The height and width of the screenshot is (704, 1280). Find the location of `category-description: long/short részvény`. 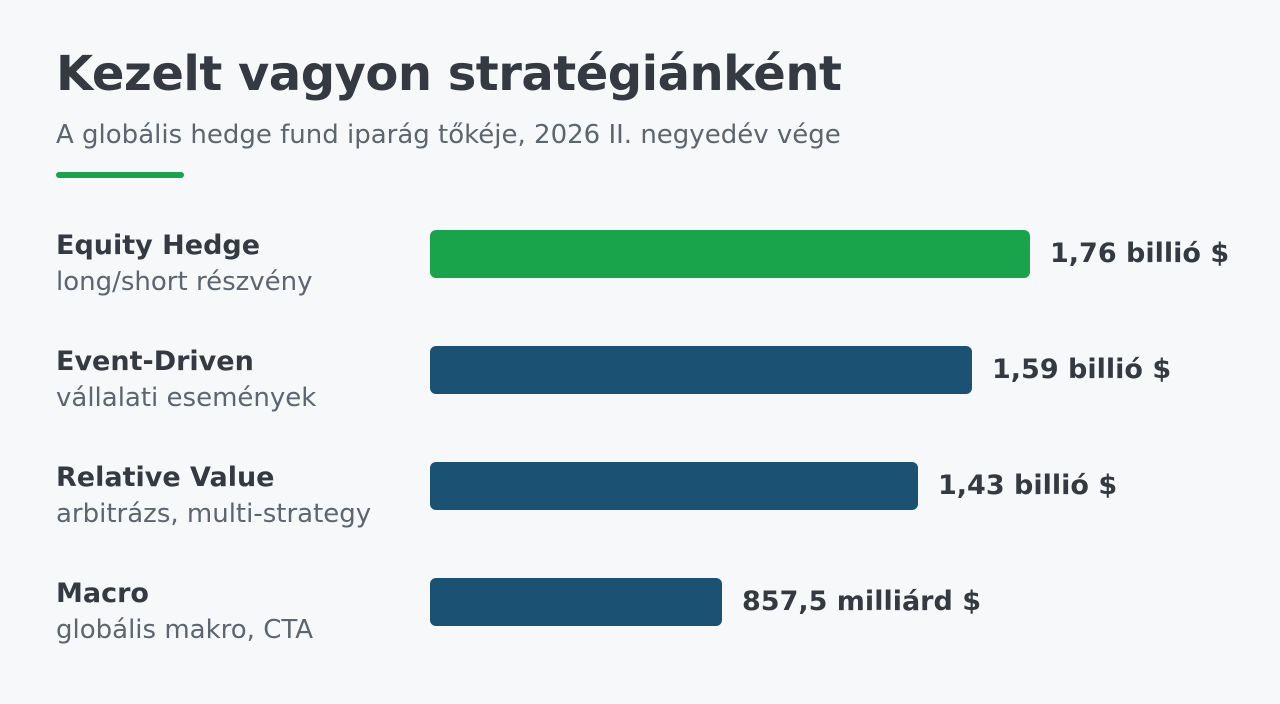

category-description: long/short részvény is located at coordinates (184, 282).